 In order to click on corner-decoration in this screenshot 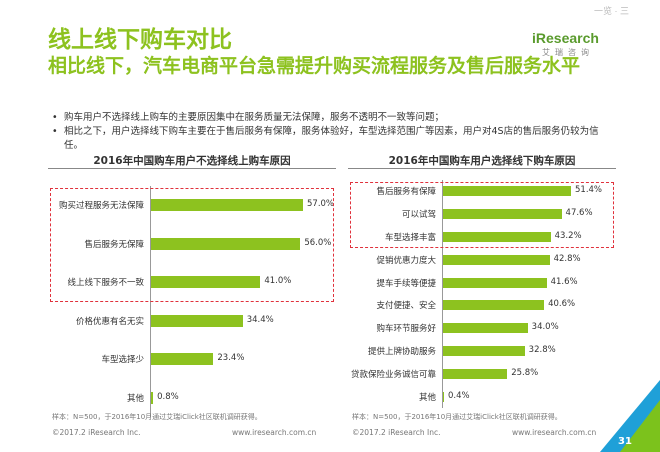, I will do `click(630, 416)`.